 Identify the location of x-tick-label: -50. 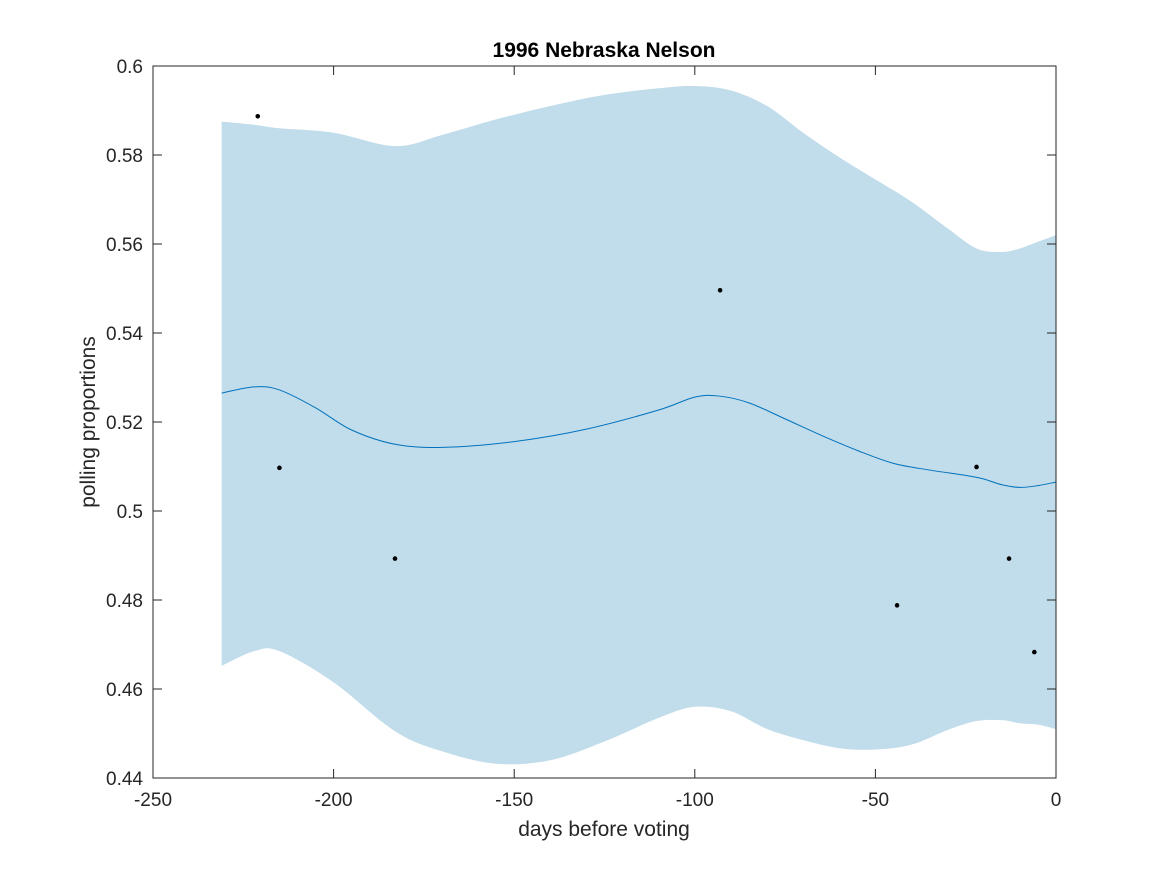
(875, 800).